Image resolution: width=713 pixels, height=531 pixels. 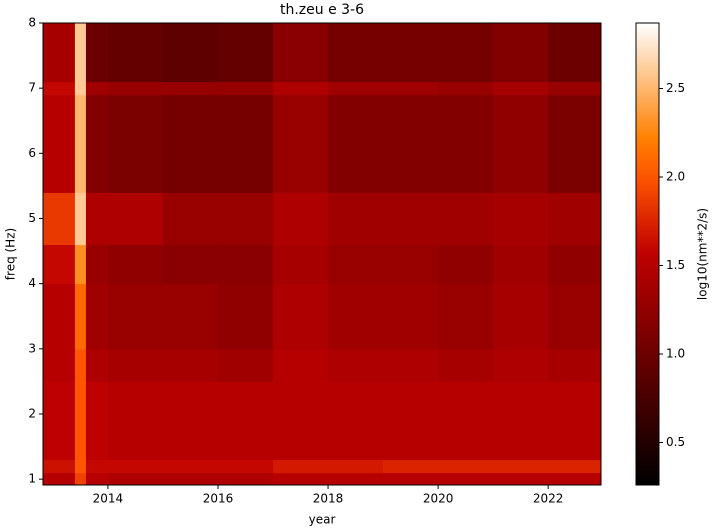 I want to click on y-tick-label: 5, so click(x=32, y=218).